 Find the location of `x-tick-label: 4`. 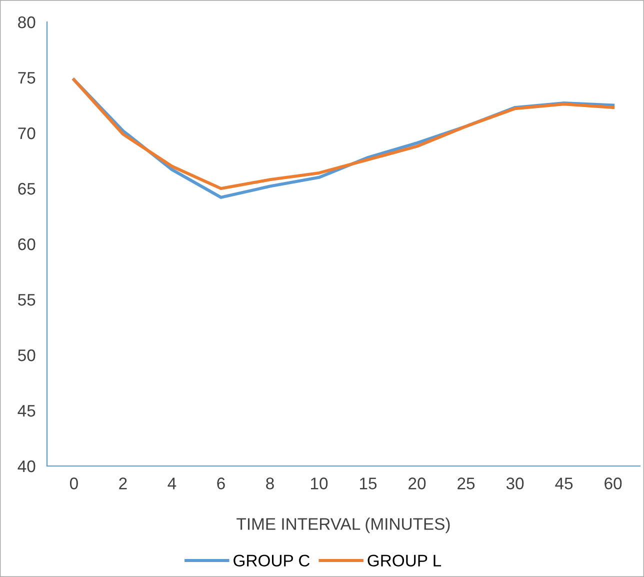

x-tick-label: 4 is located at coordinates (172, 484).